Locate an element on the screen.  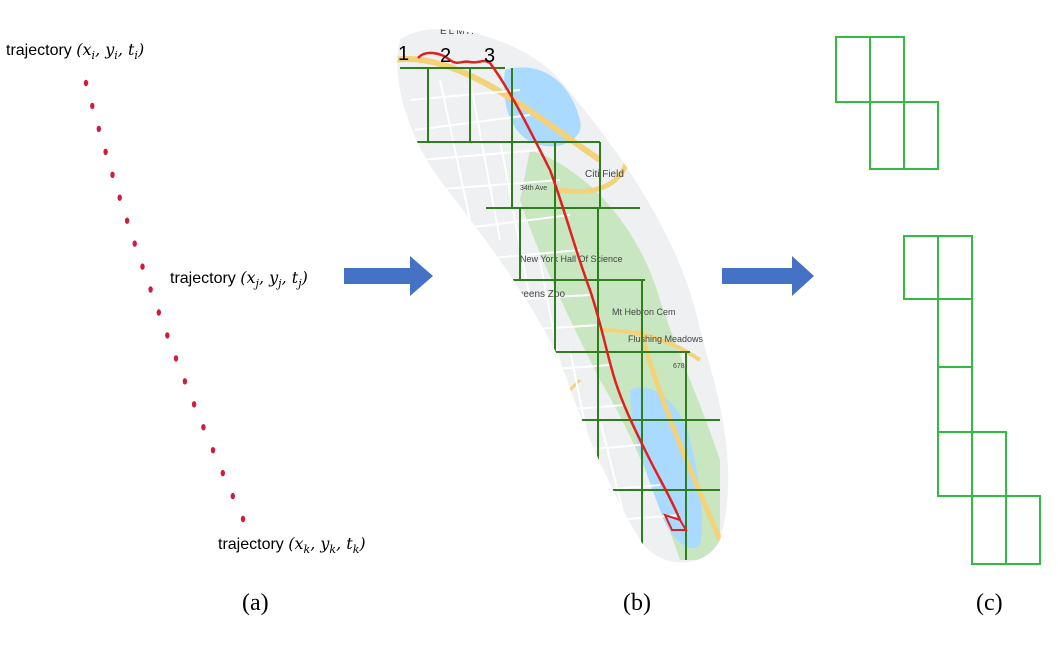
map-label-zoo: Queens Zoo is located at coordinates (537, 294).